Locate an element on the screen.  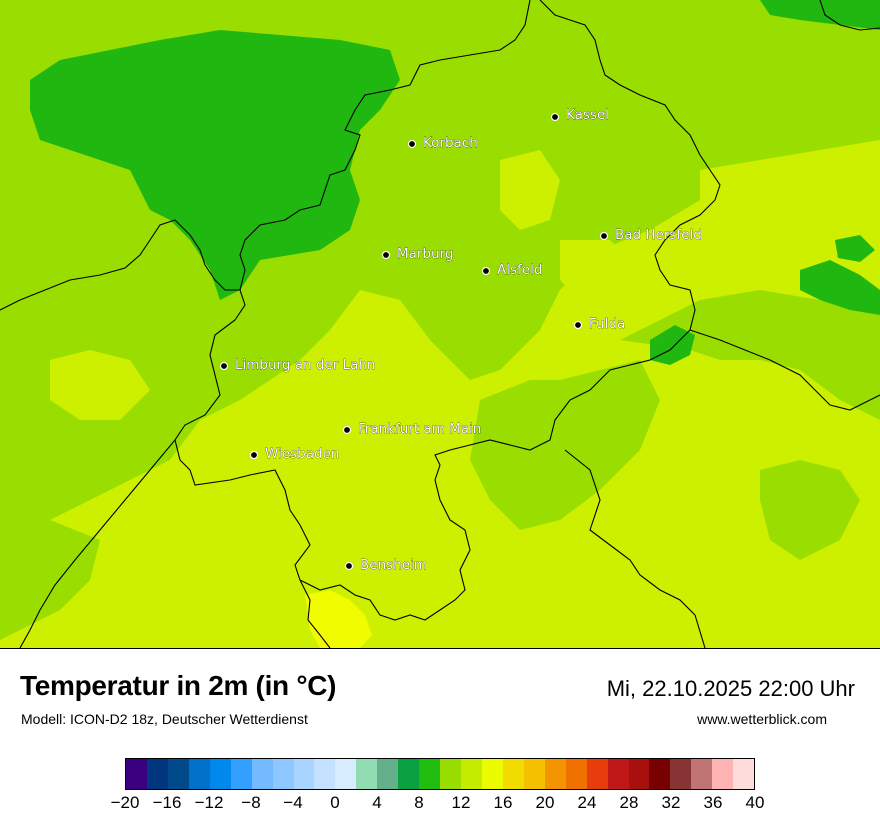
city-frankfurt: Frankfurt am Main is located at coordinates (412, 429).